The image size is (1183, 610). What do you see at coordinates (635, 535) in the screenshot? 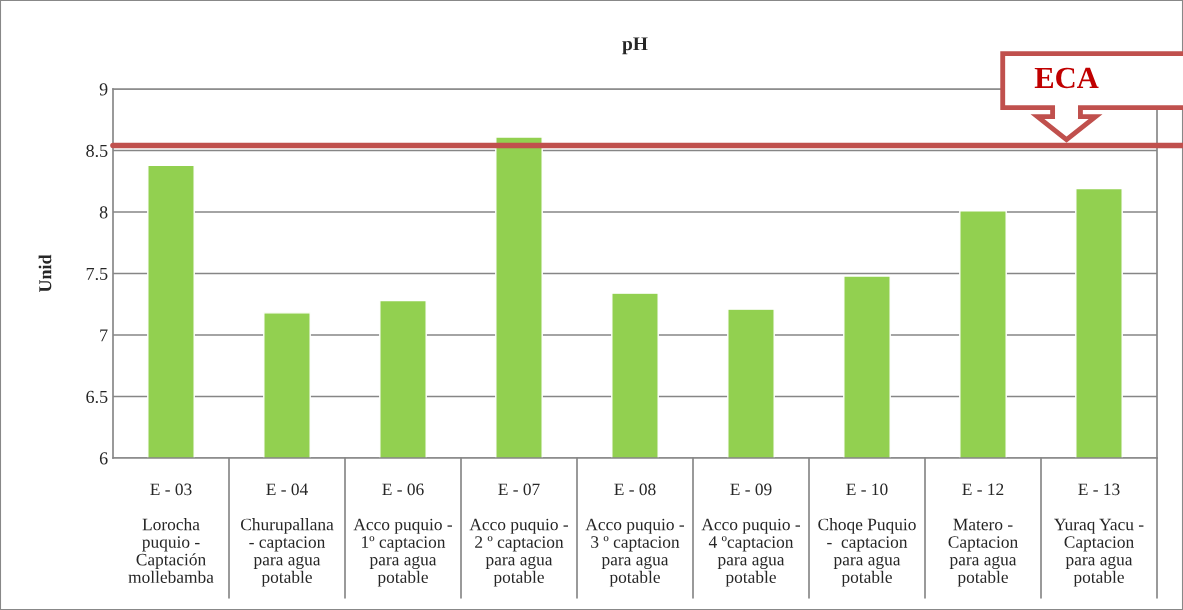
I see `category-label: E - 08 Acco puquio - 3 º captacion para agua potable` at bounding box center [635, 535].